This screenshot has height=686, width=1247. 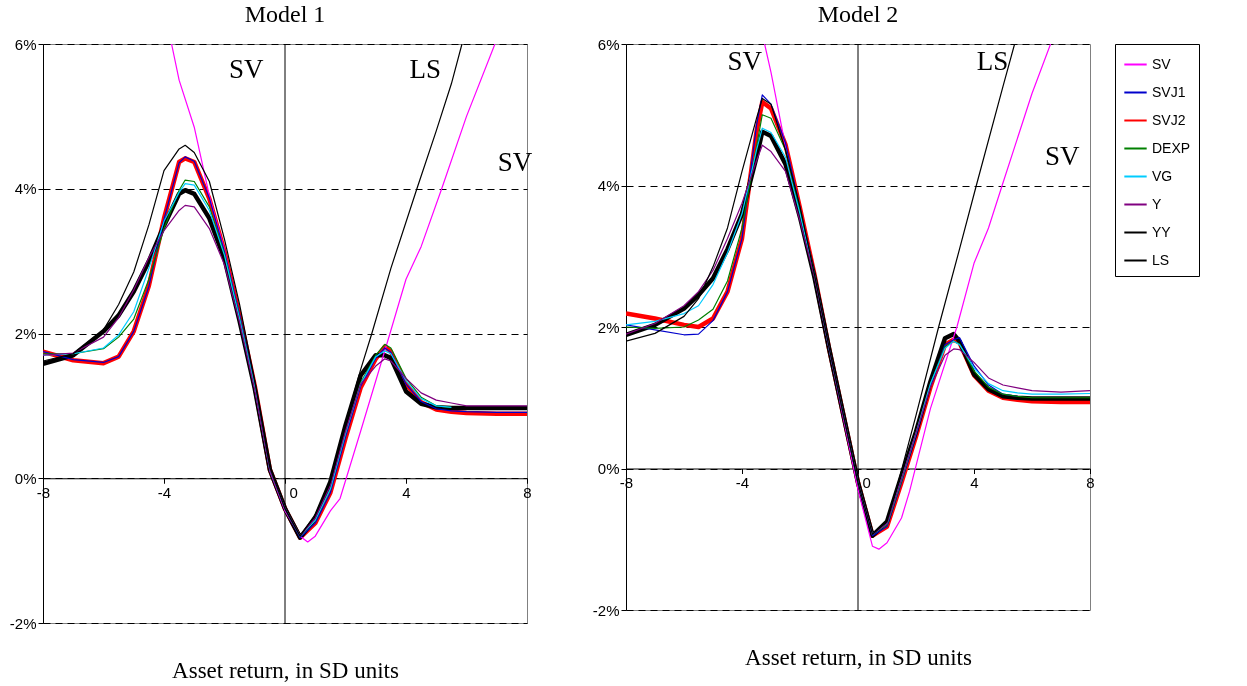 I want to click on legend-label: VG, so click(x=1162, y=175).